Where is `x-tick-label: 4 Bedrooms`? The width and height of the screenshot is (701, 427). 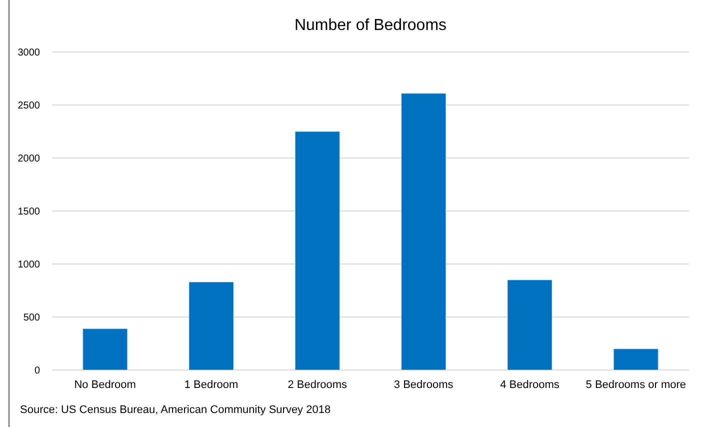
x-tick-label: 4 Bedrooms is located at coordinates (530, 385).